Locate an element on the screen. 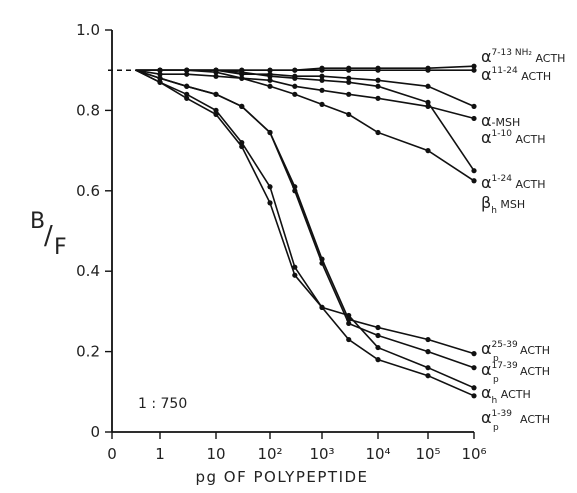 This screenshot has width=577, height=493. series-label: α7-13 NH₂ ACTH is located at coordinates (523, 56).